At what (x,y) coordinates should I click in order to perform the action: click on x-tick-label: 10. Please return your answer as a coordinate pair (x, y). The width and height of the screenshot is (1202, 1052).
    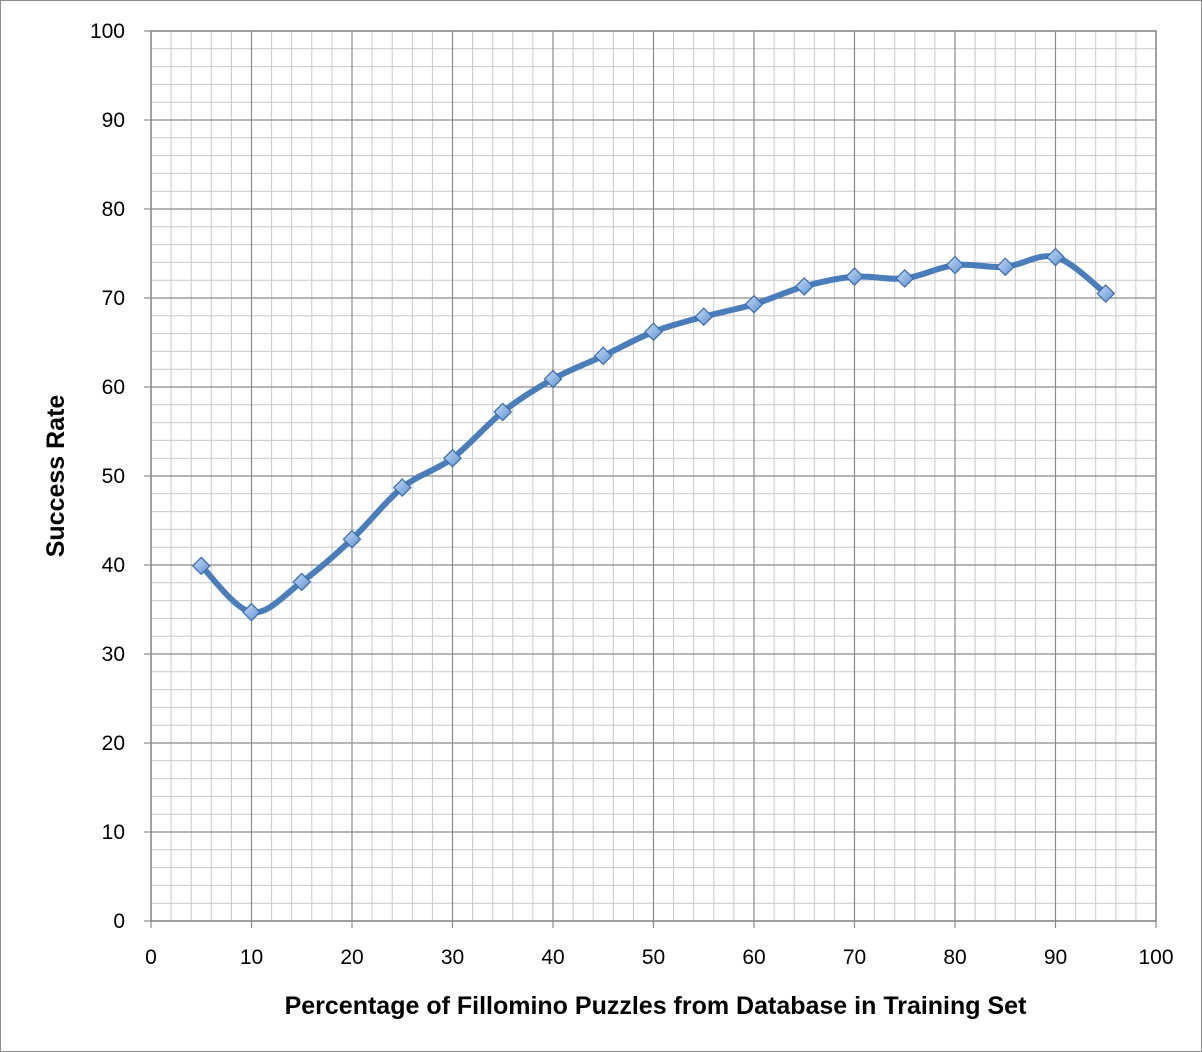
    Looking at the image, I should click on (251, 957).